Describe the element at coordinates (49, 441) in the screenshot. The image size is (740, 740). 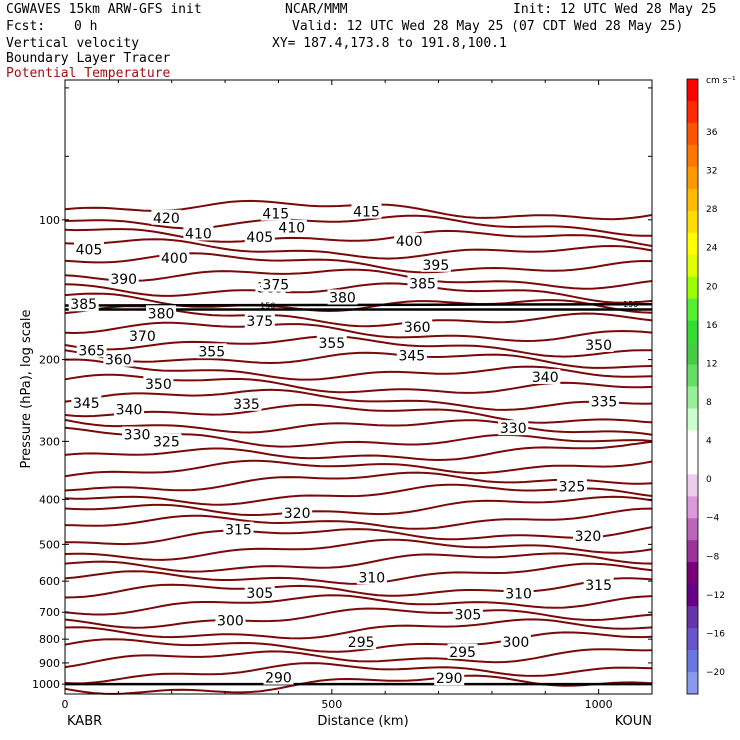
I see `y-tick-label: 300` at that location.